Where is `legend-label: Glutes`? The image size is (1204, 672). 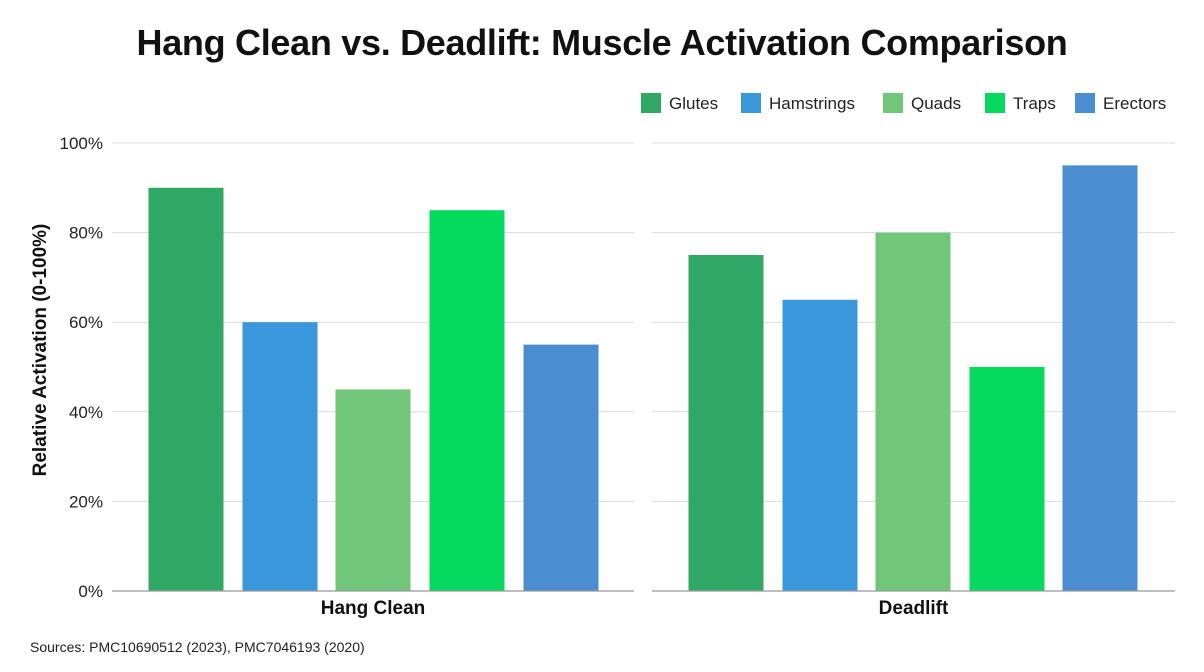 legend-label: Glutes is located at coordinates (693, 103).